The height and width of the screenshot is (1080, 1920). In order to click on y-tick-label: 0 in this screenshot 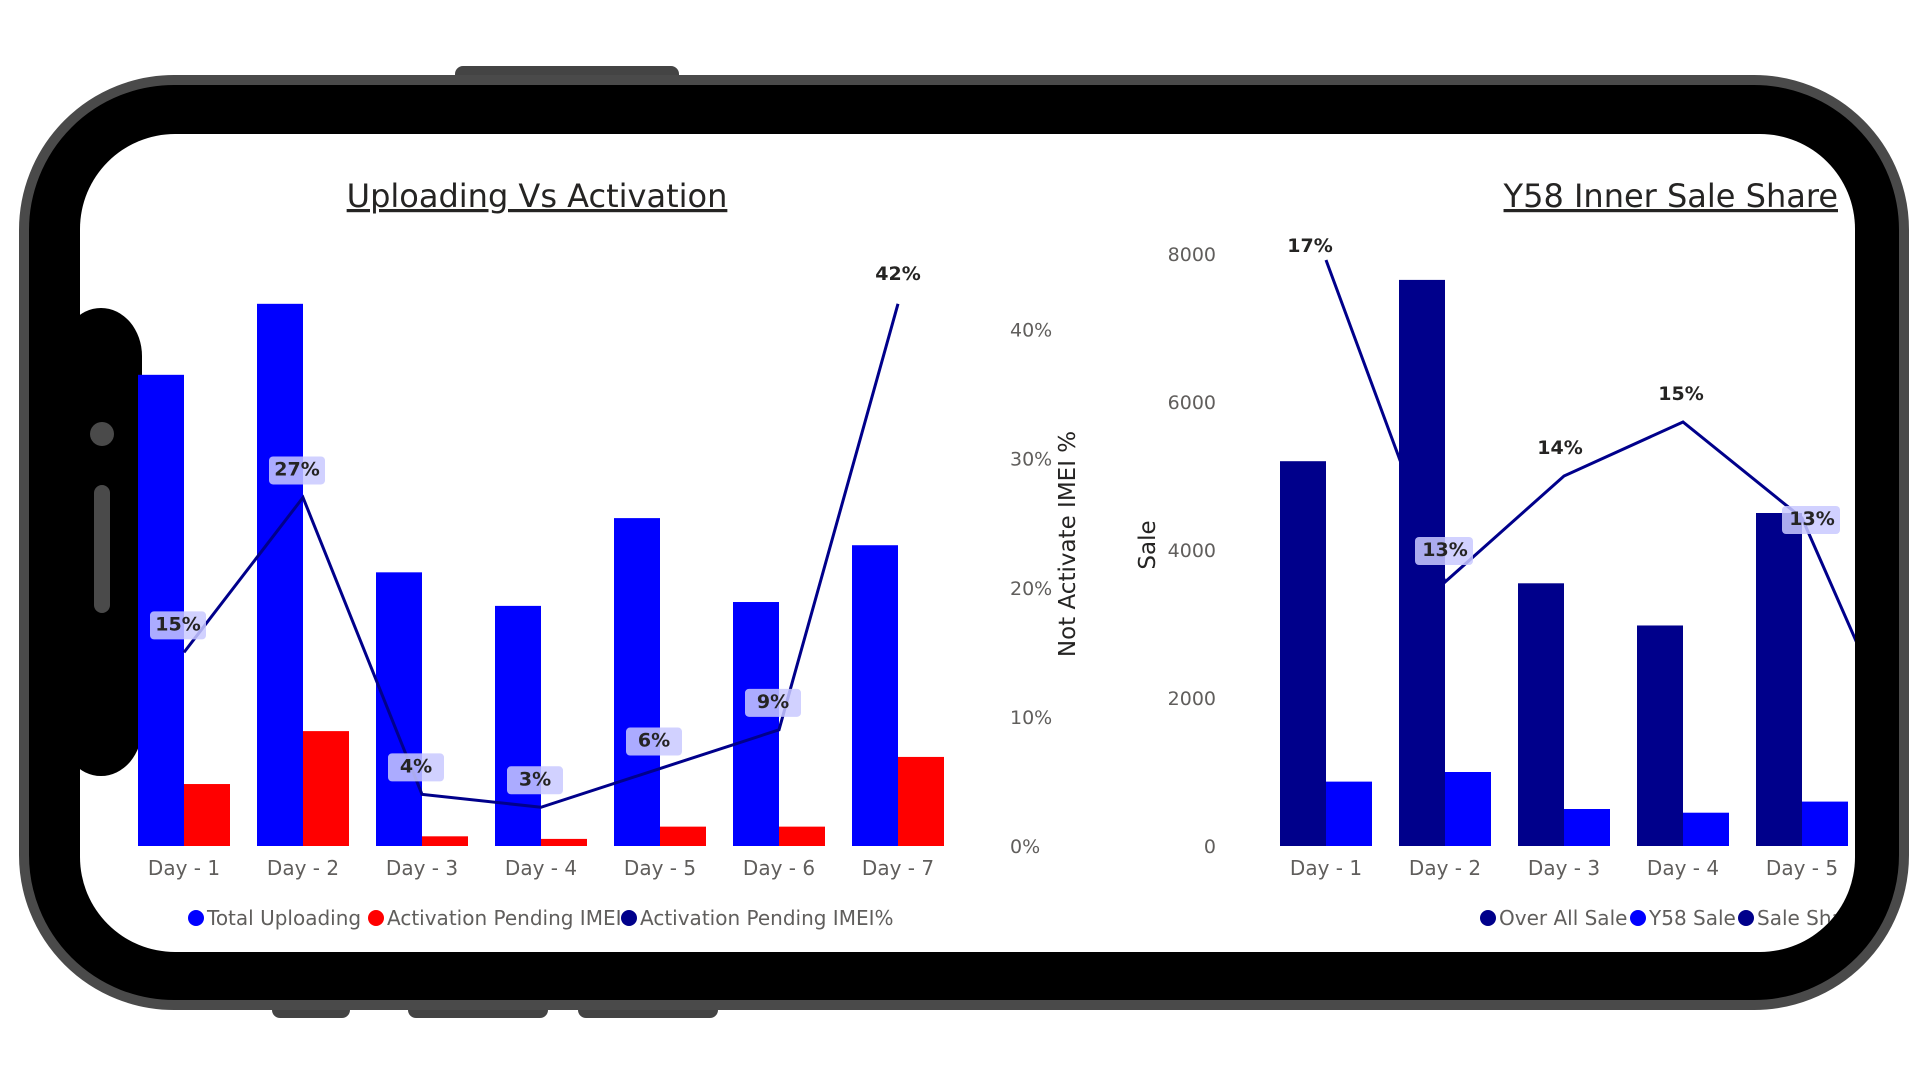, I will do `click(1210, 847)`.